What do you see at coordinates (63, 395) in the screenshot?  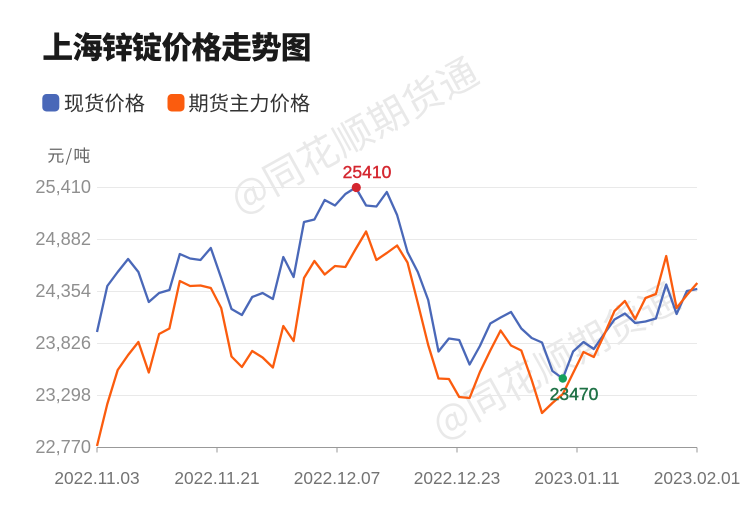 I see `svg-text: 23,298` at bounding box center [63, 395].